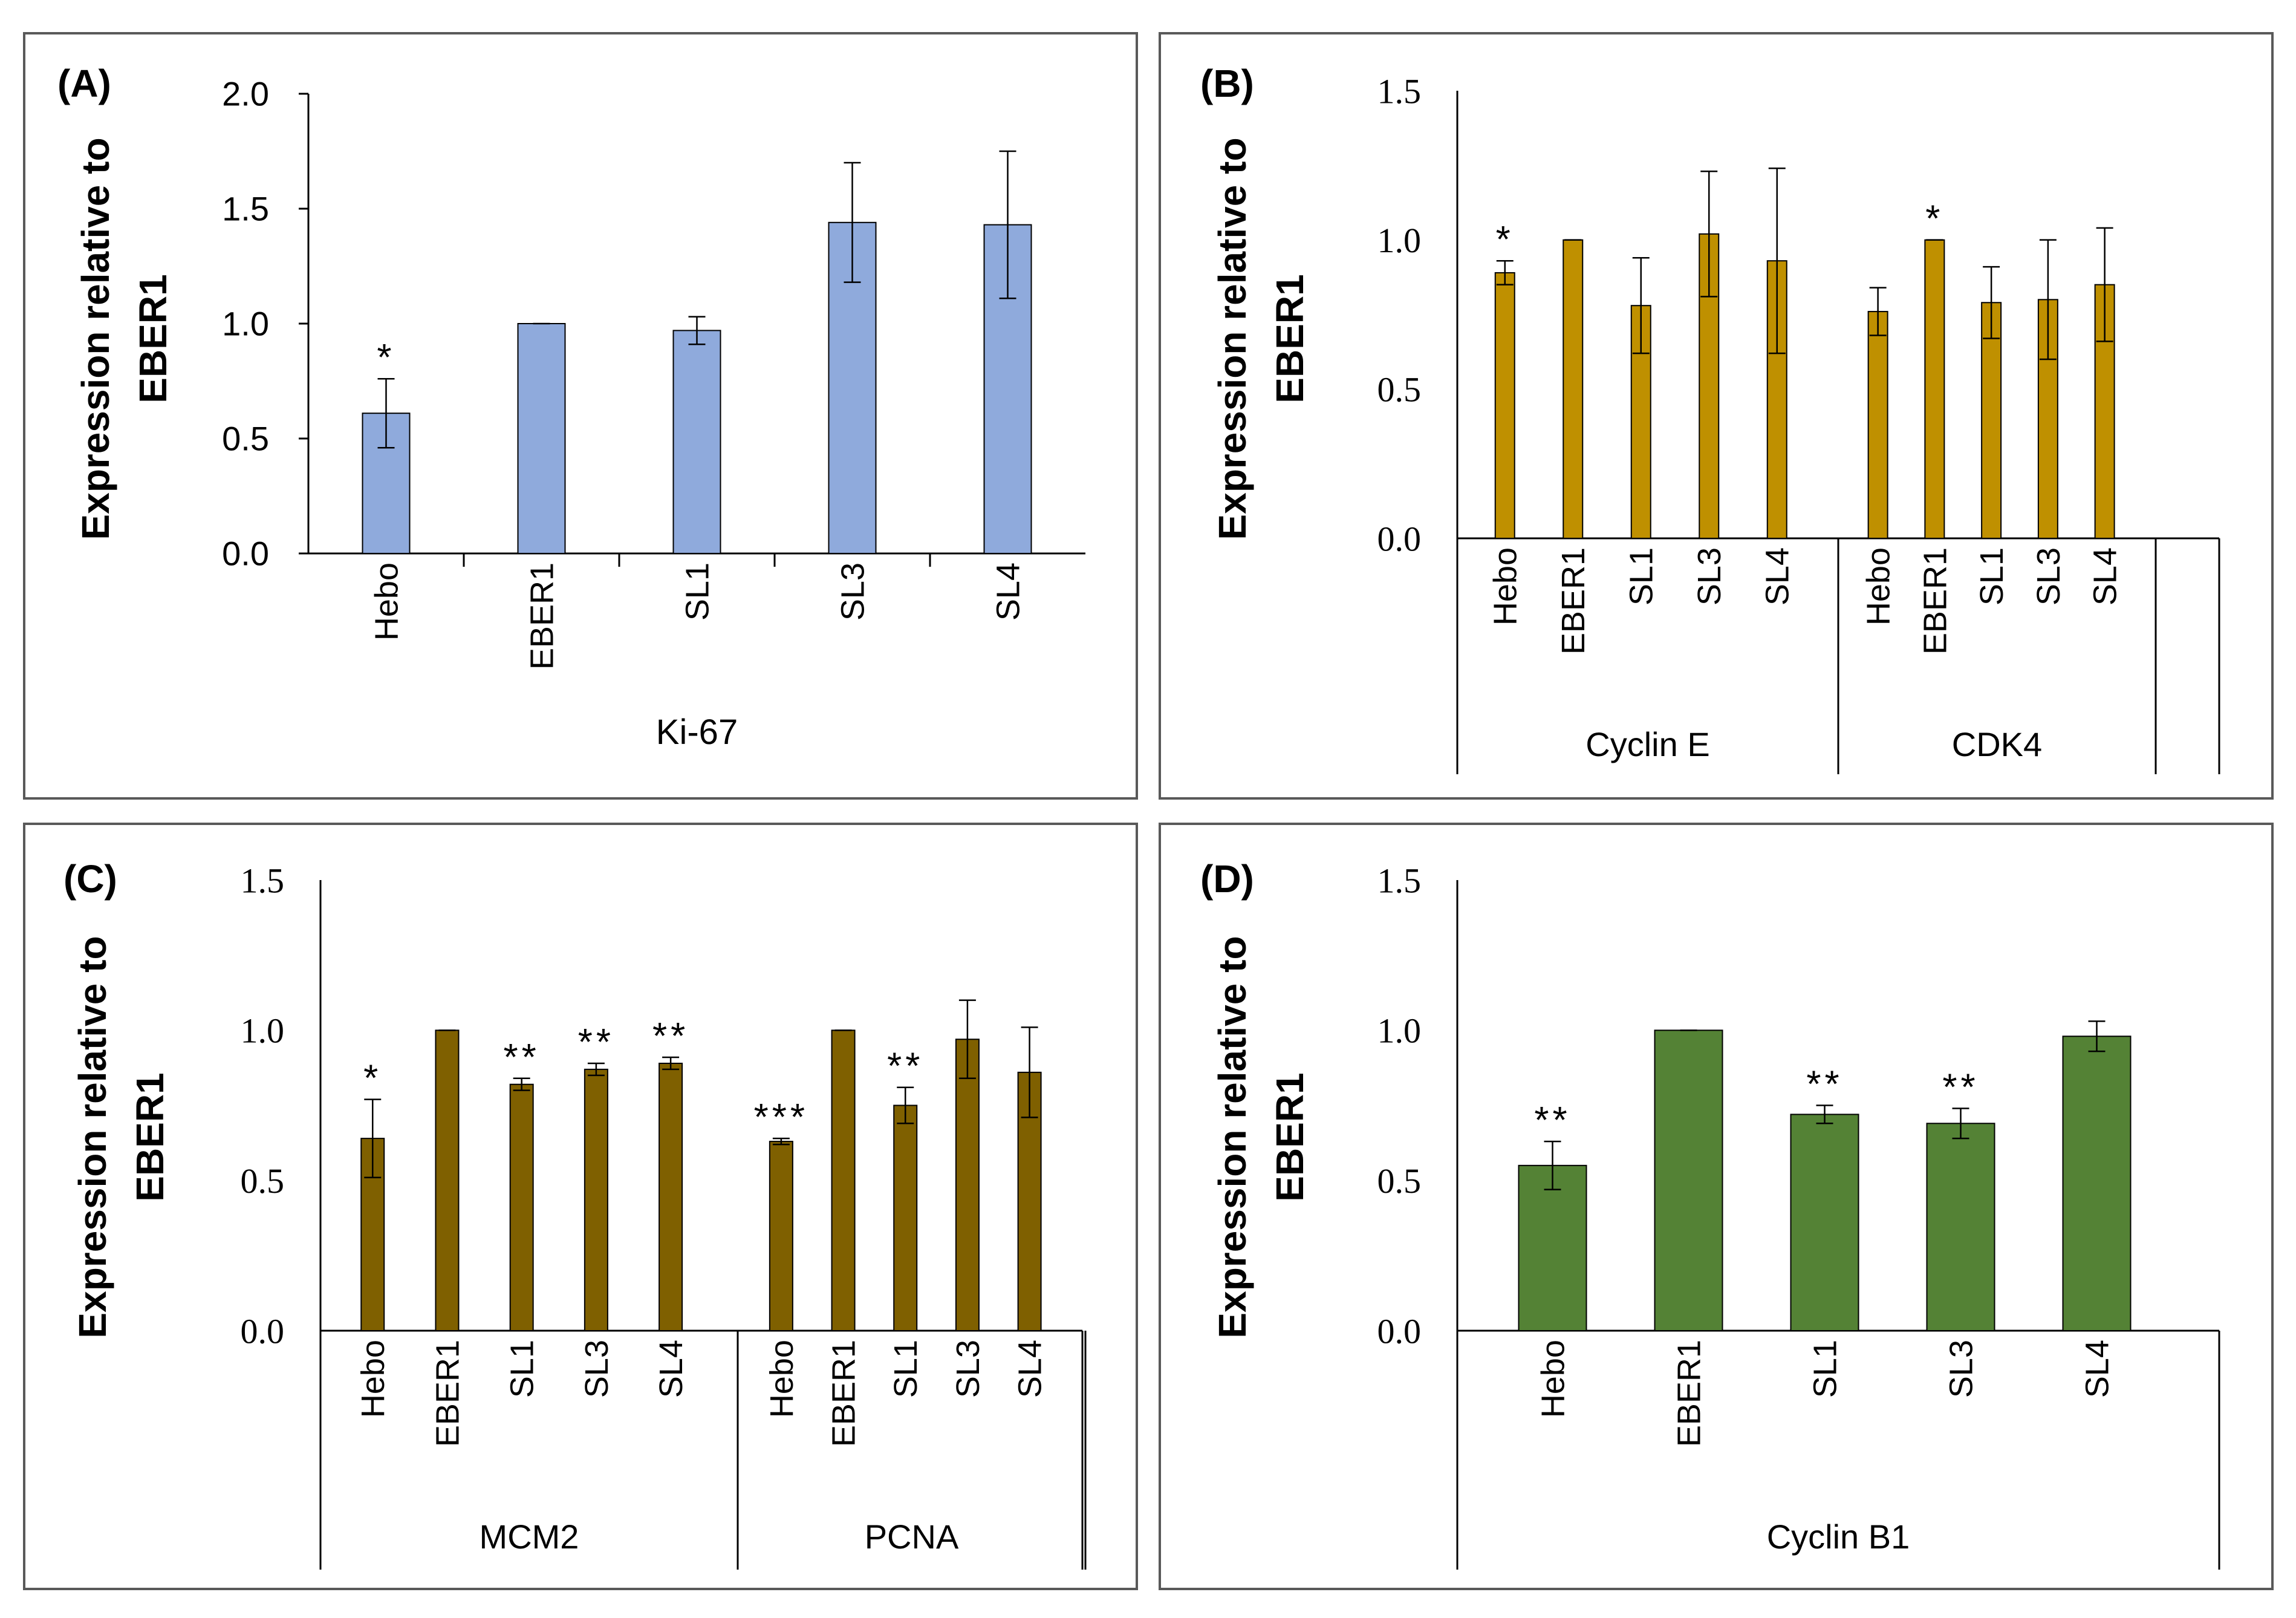  Describe the element at coordinates (697, 732) in the screenshot. I see `group-label: Ki-67` at that location.